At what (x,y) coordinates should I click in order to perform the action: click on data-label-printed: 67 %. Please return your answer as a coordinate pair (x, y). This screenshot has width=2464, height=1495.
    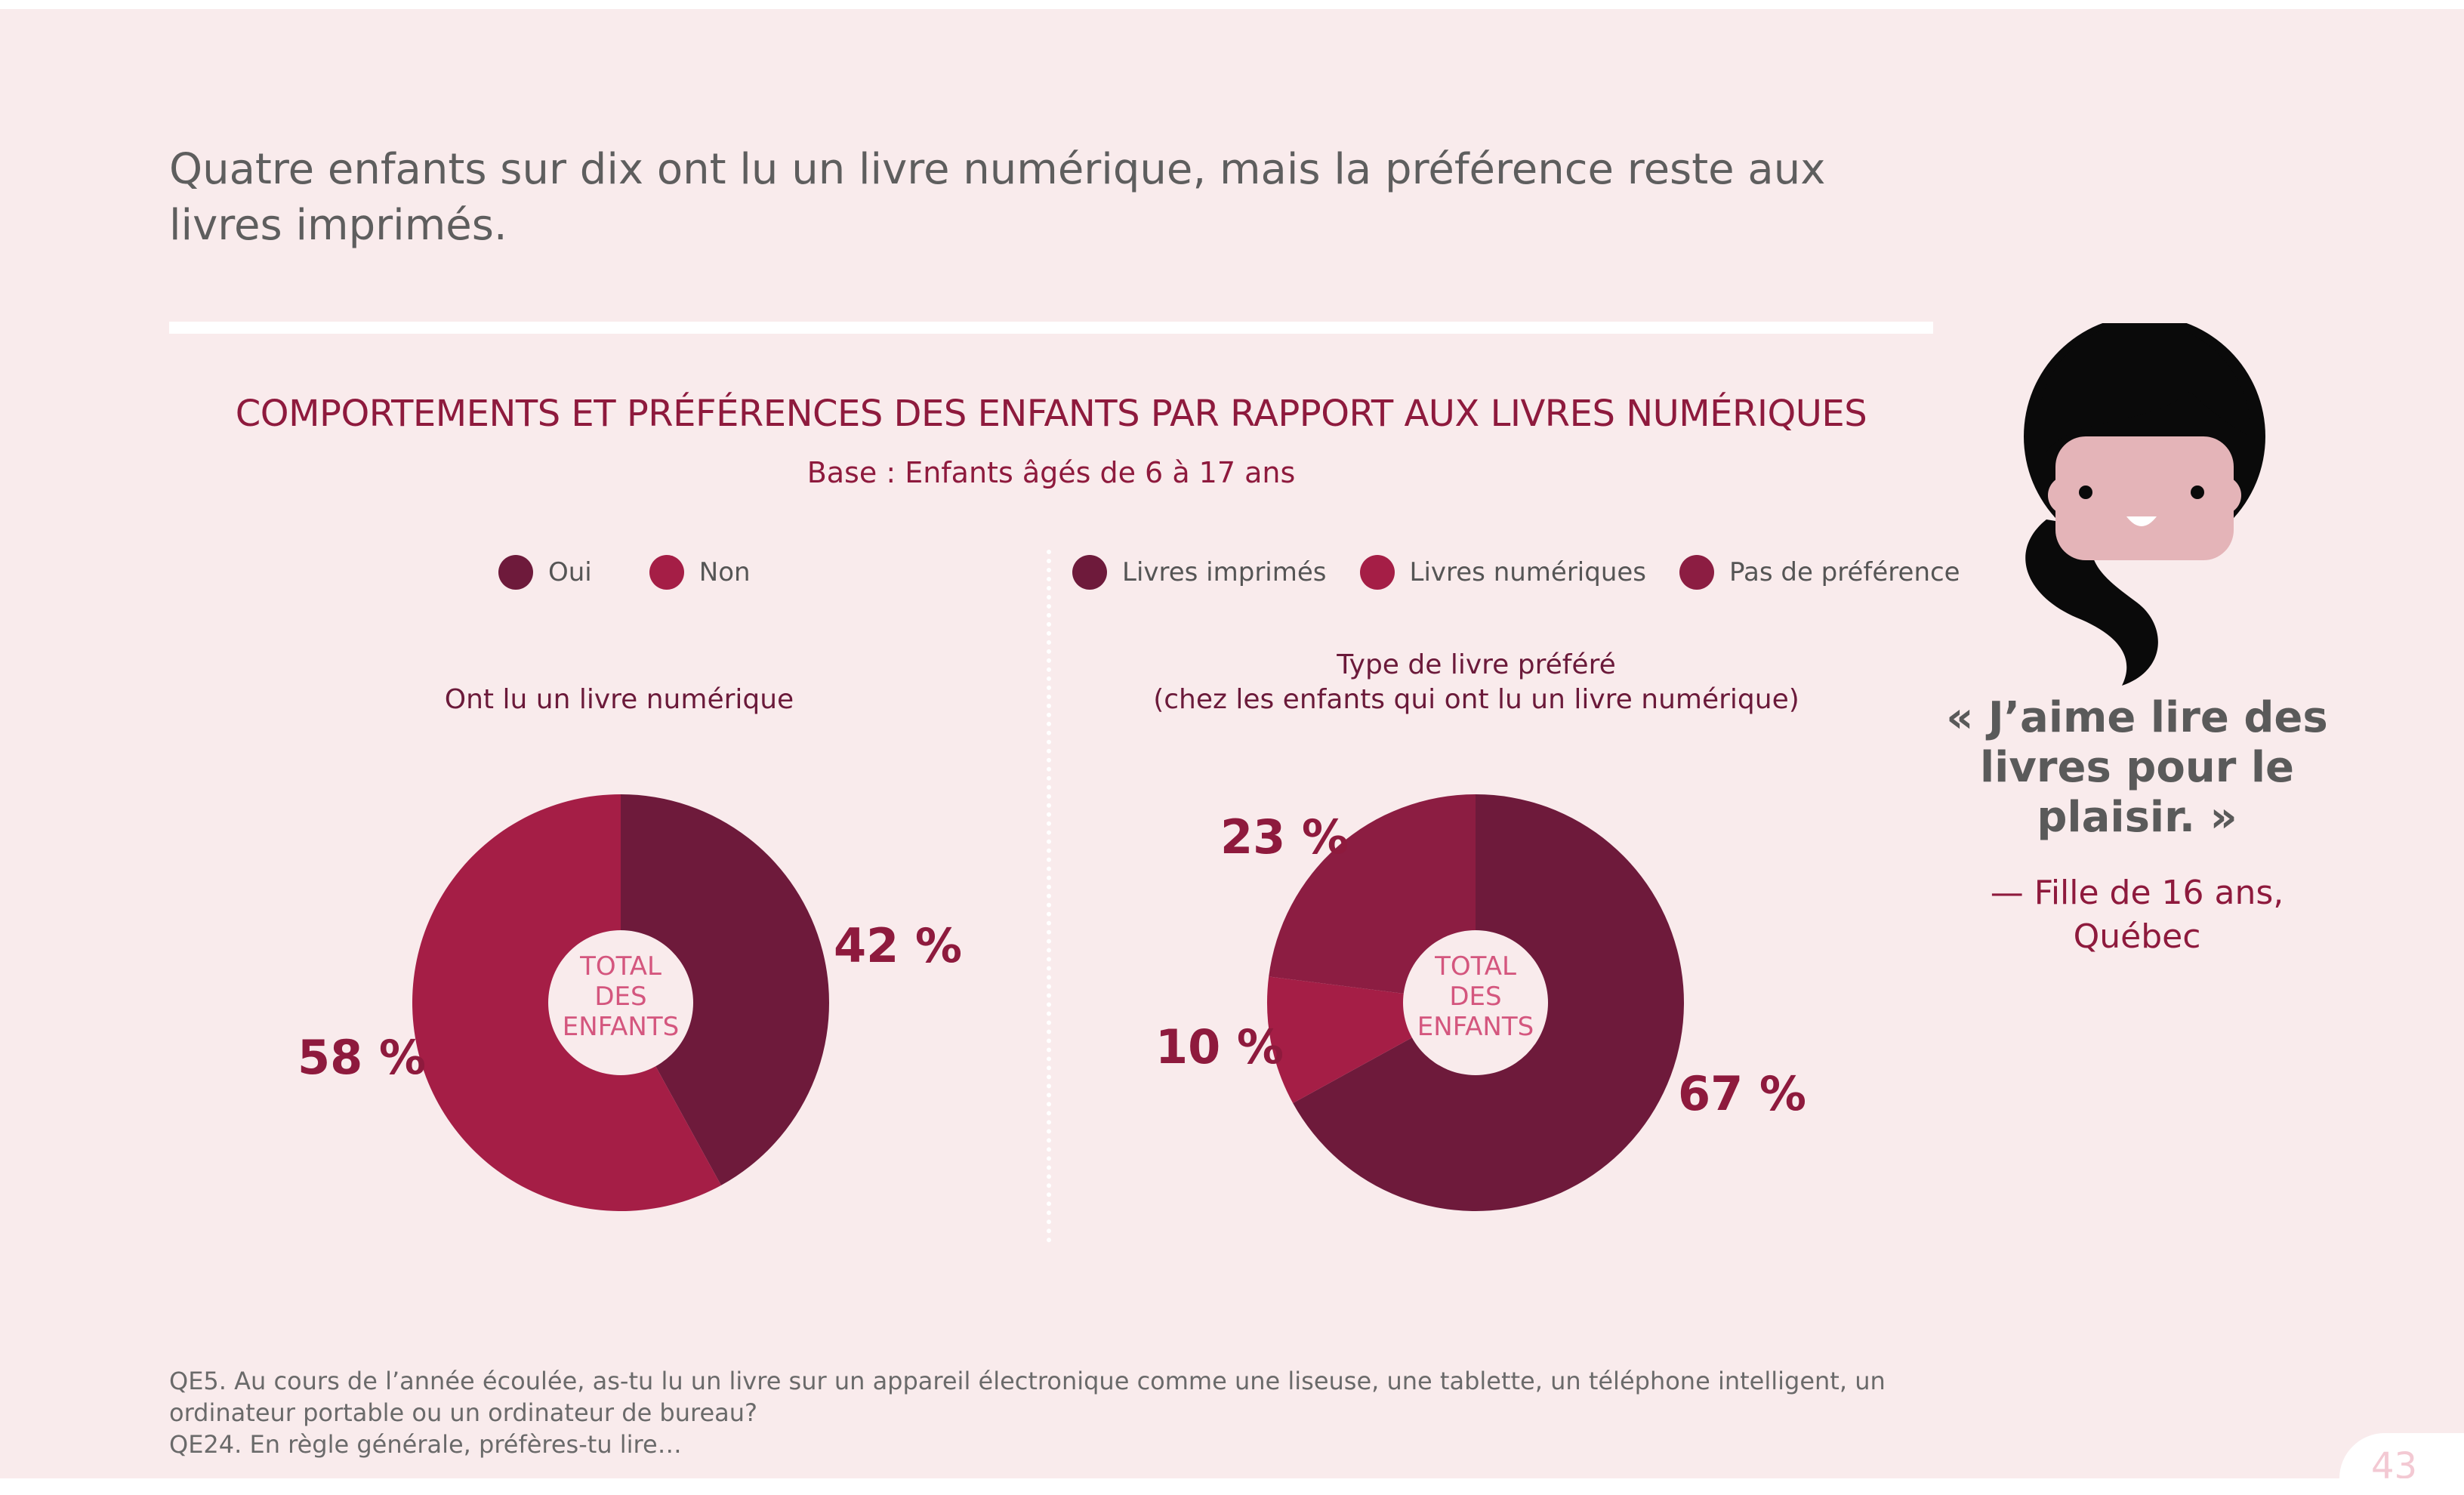
    Looking at the image, I should click on (1742, 1093).